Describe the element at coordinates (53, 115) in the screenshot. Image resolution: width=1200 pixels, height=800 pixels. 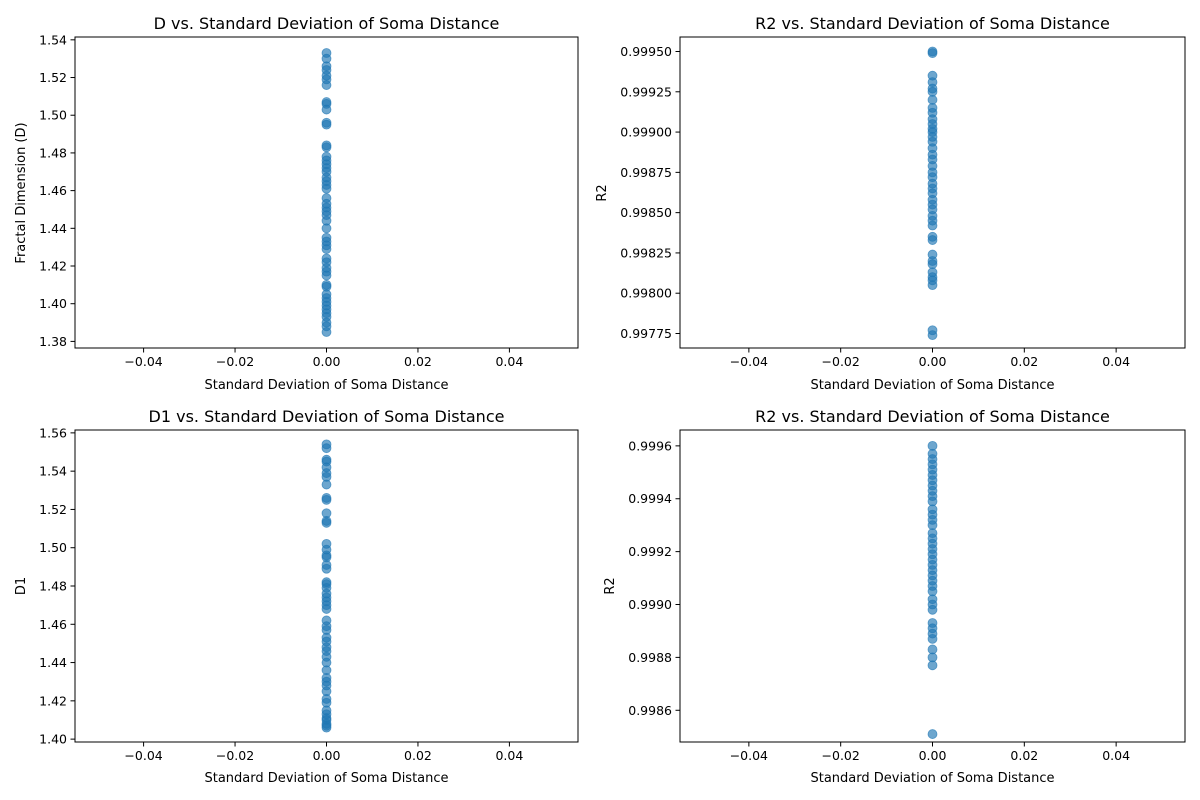
I see `y-tick-label: 1.50` at that location.